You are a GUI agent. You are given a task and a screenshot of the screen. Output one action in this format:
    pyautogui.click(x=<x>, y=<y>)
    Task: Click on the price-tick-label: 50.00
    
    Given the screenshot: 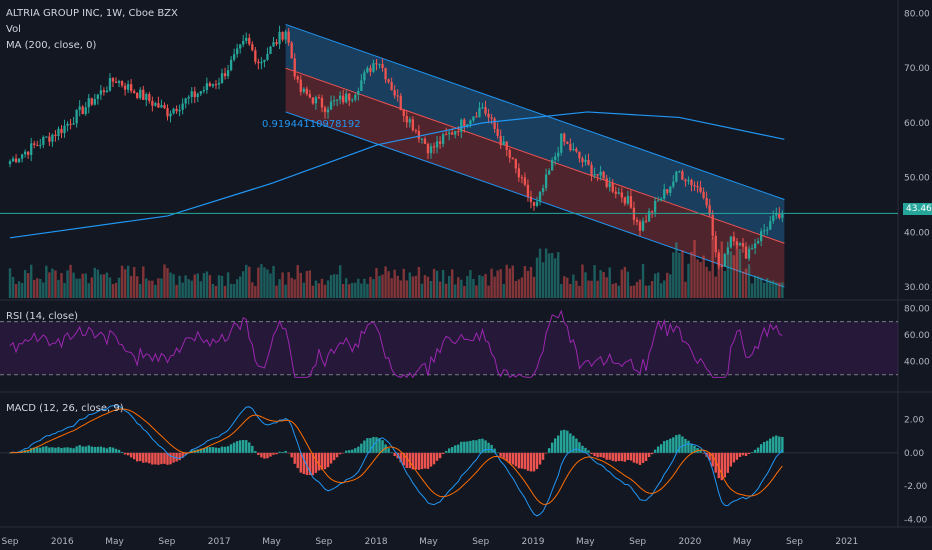 What is the action you would take?
    pyautogui.click(x=917, y=179)
    